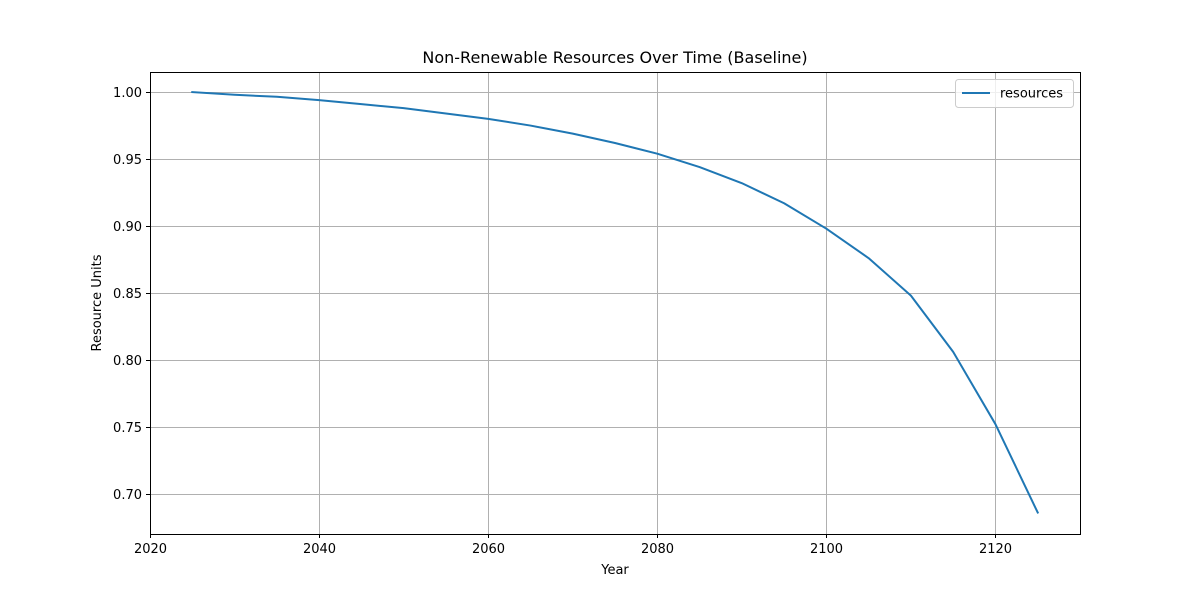 This screenshot has width=1200, height=604. What do you see at coordinates (826, 549) in the screenshot?
I see `x-tick-label: 2100` at bounding box center [826, 549].